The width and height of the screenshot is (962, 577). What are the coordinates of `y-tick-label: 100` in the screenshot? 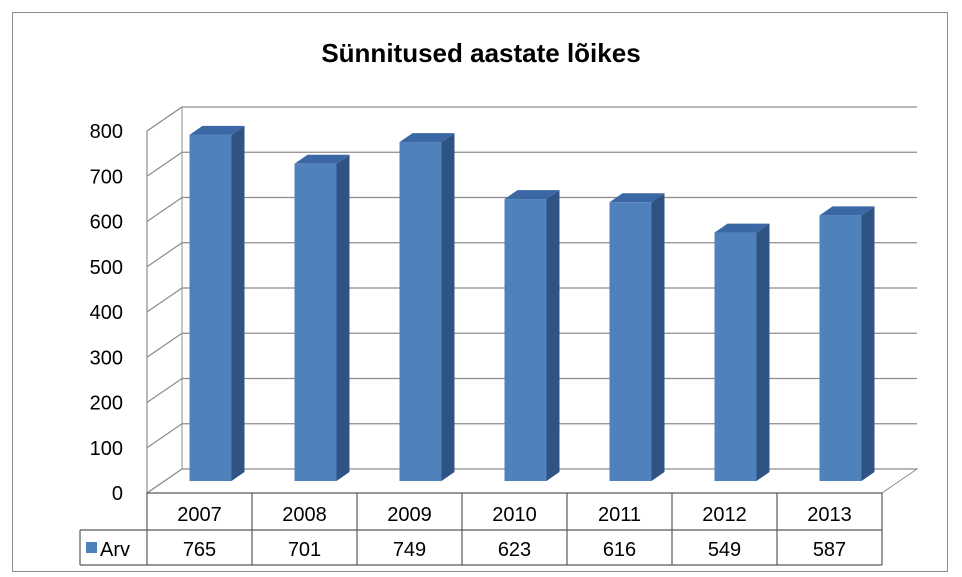 It's located at (106, 449).